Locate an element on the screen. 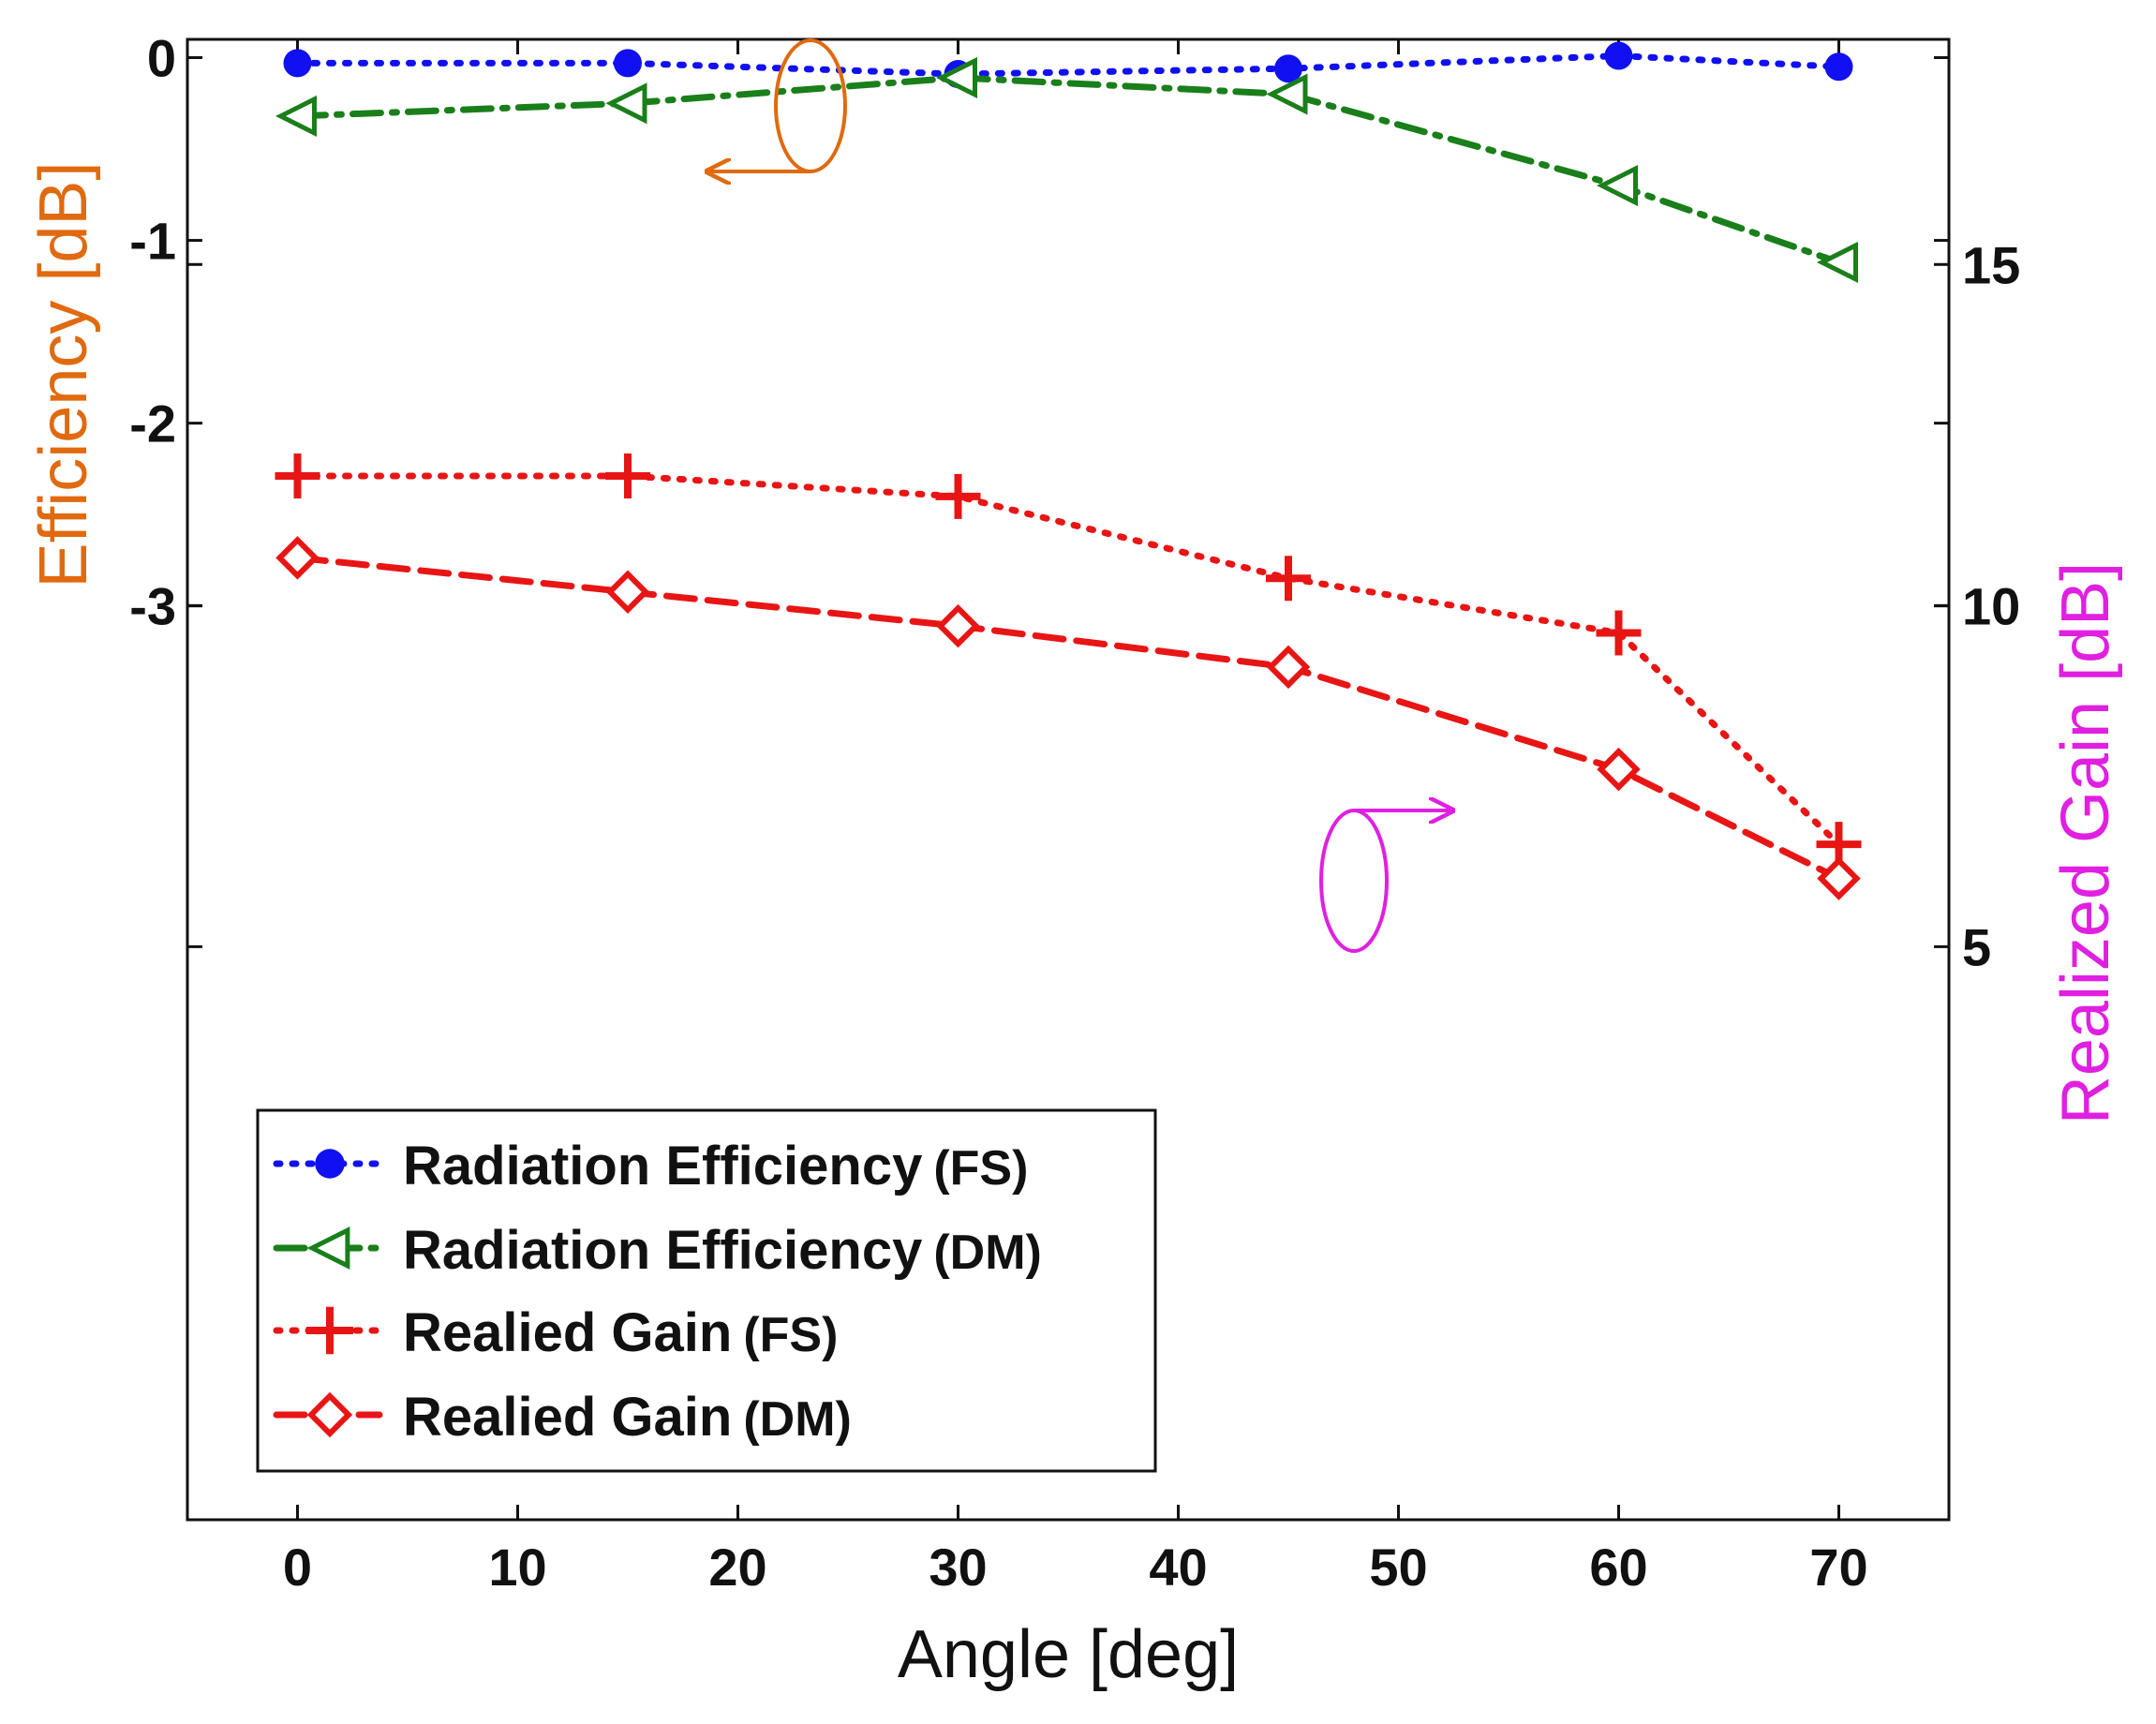  x-tick-label: 30 is located at coordinates (958, 1567).